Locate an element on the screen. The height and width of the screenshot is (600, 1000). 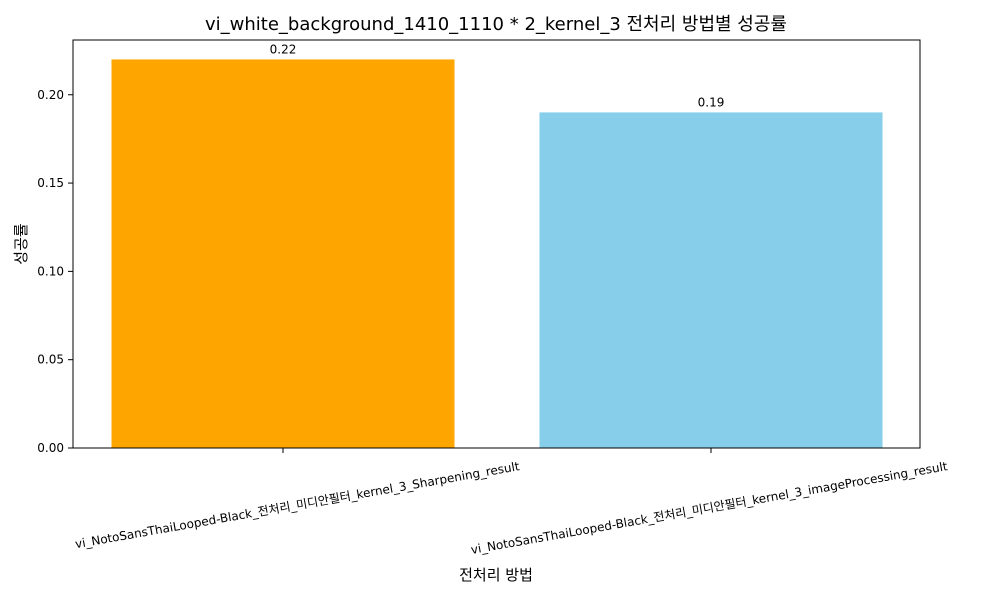
y-tick-label: 0.05 is located at coordinates (50, 360).